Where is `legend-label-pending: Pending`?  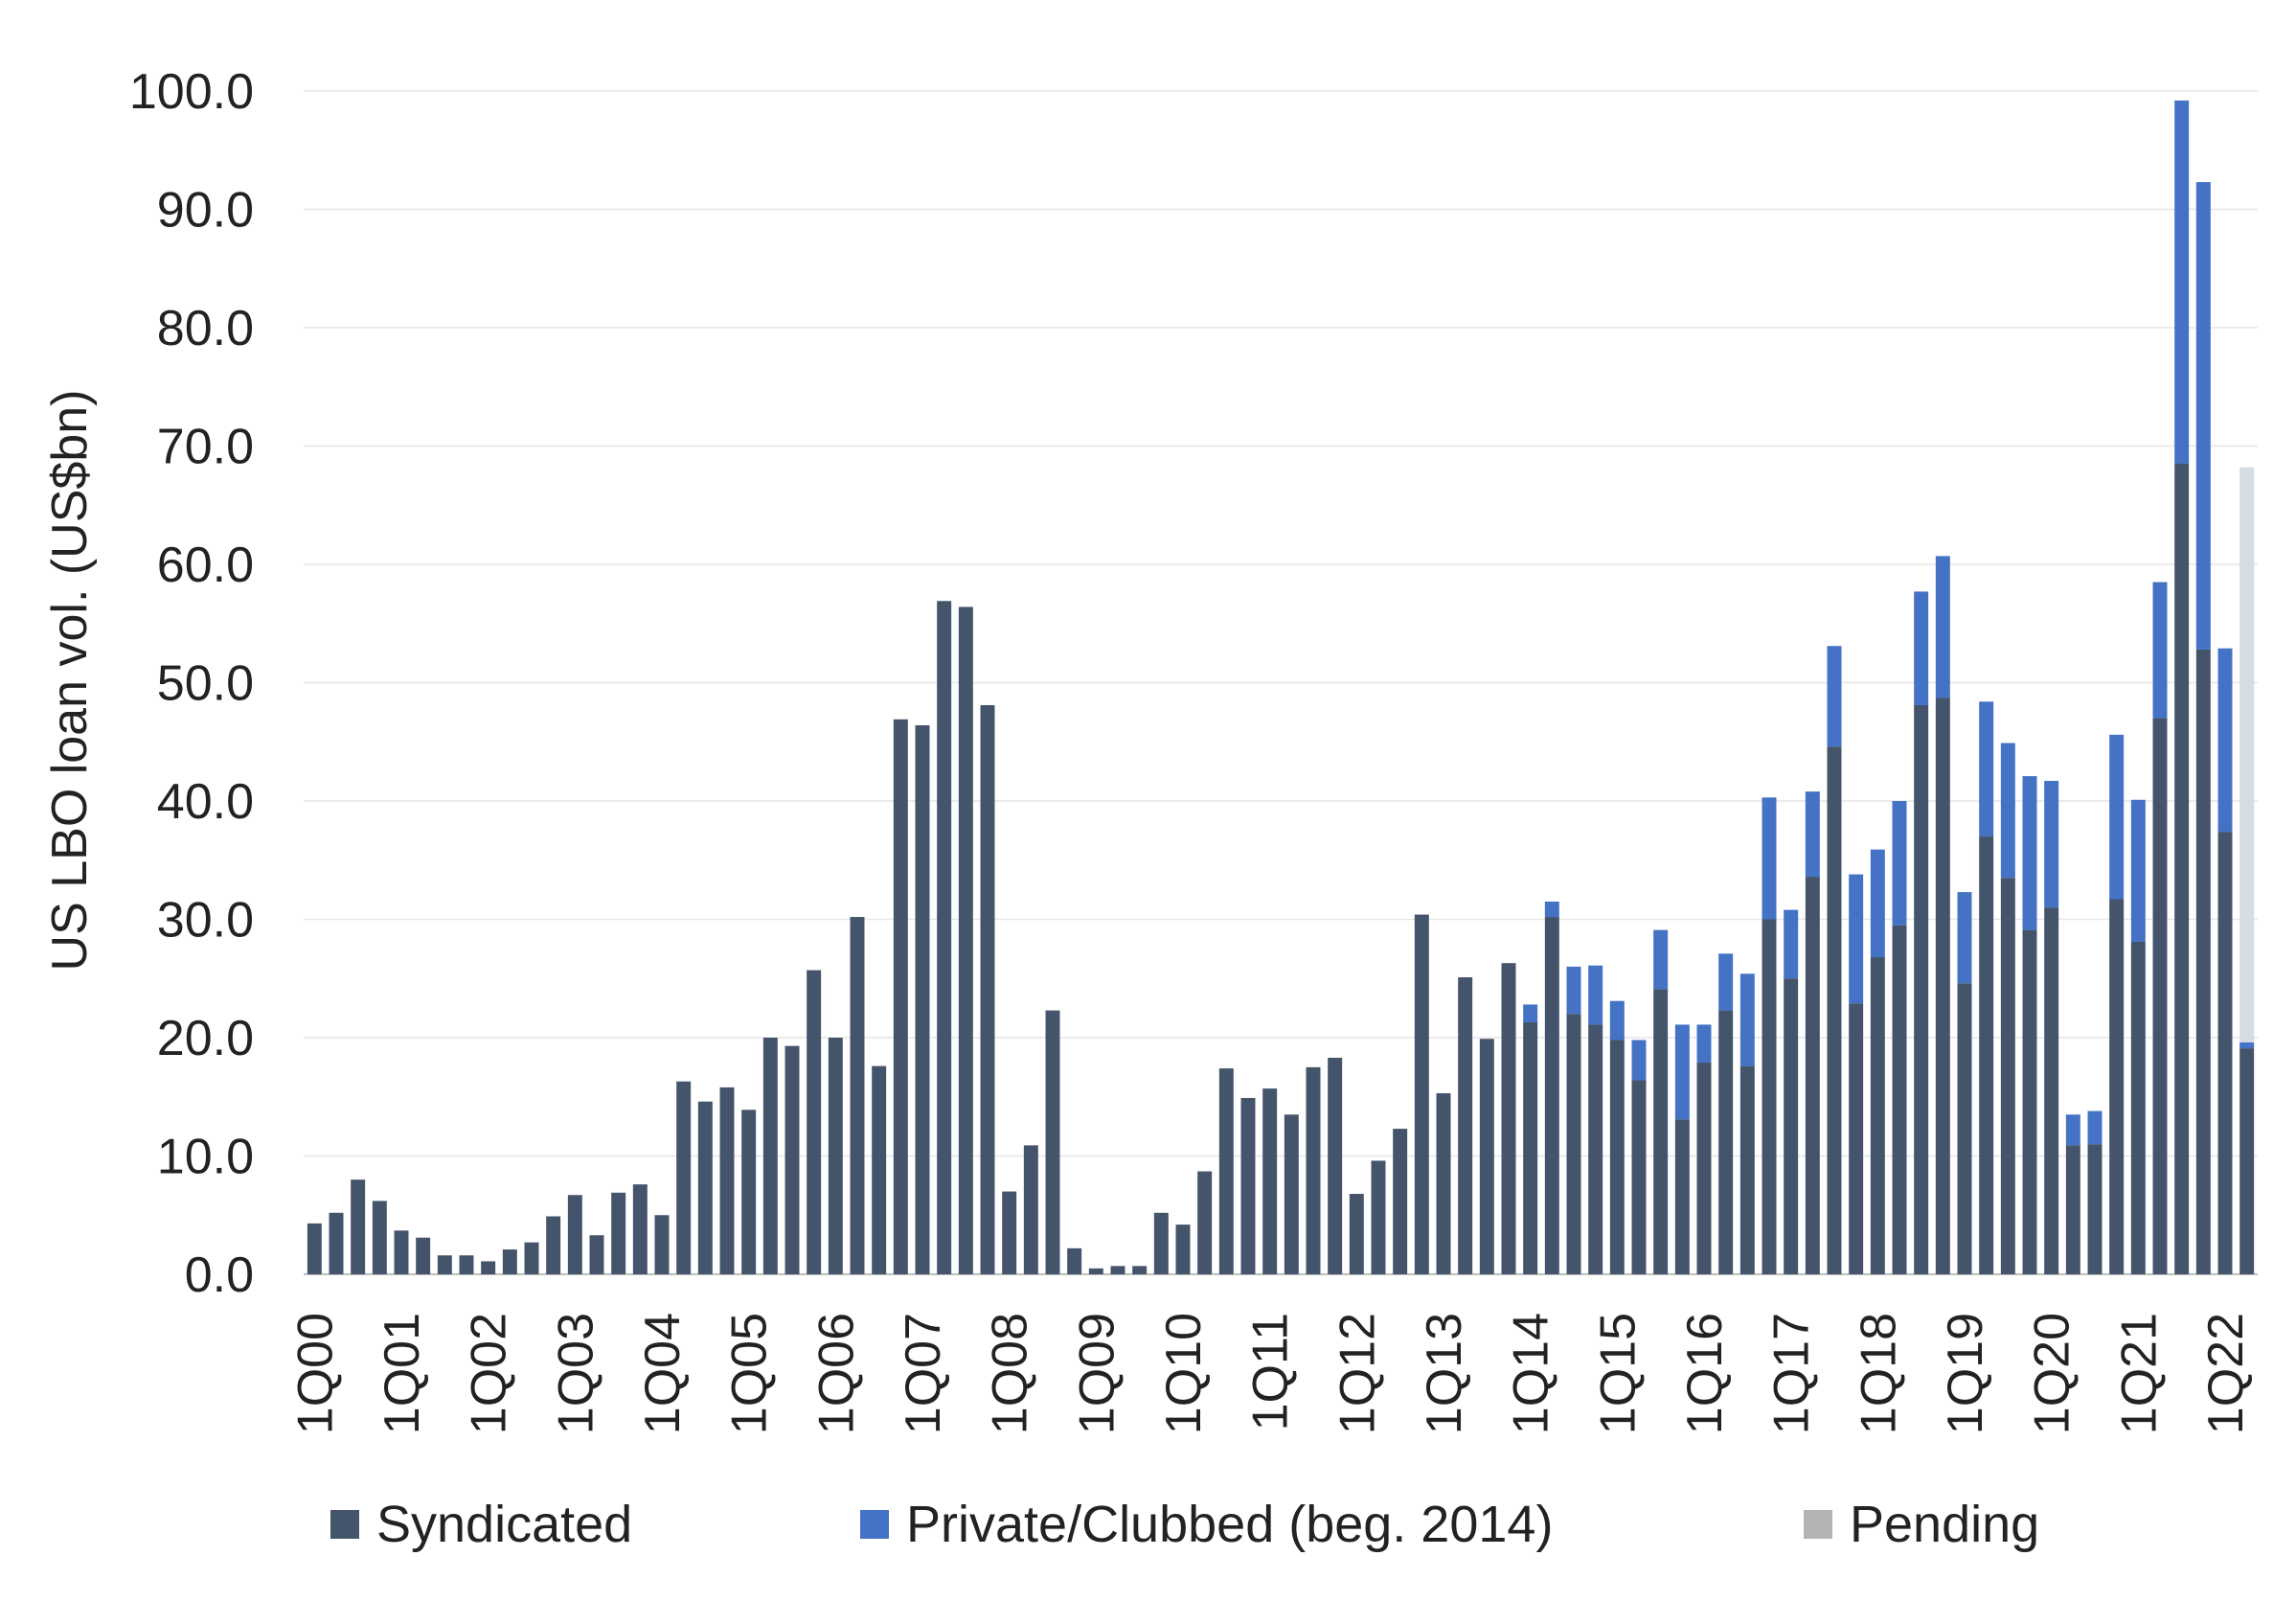 legend-label-pending: Pending is located at coordinates (1945, 1525).